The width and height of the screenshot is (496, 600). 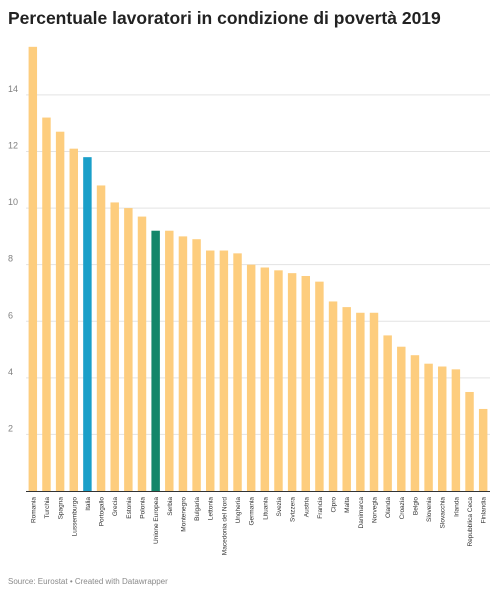 I want to click on x-tick-label: Slovenia, so click(x=429, y=509).